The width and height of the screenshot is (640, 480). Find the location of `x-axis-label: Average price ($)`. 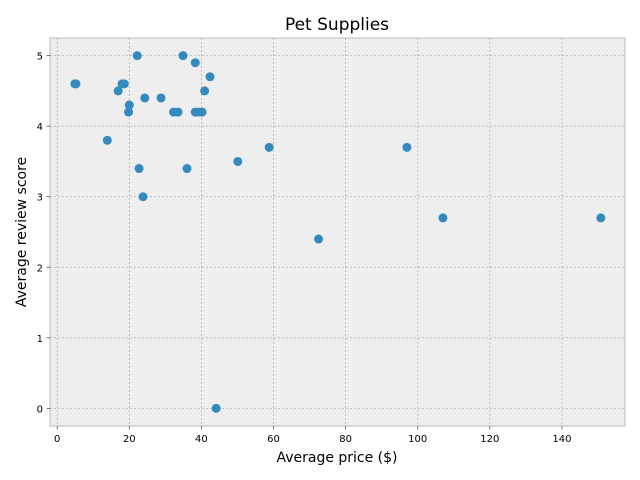

x-axis-label: Average price ($) is located at coordinates (336, 458).